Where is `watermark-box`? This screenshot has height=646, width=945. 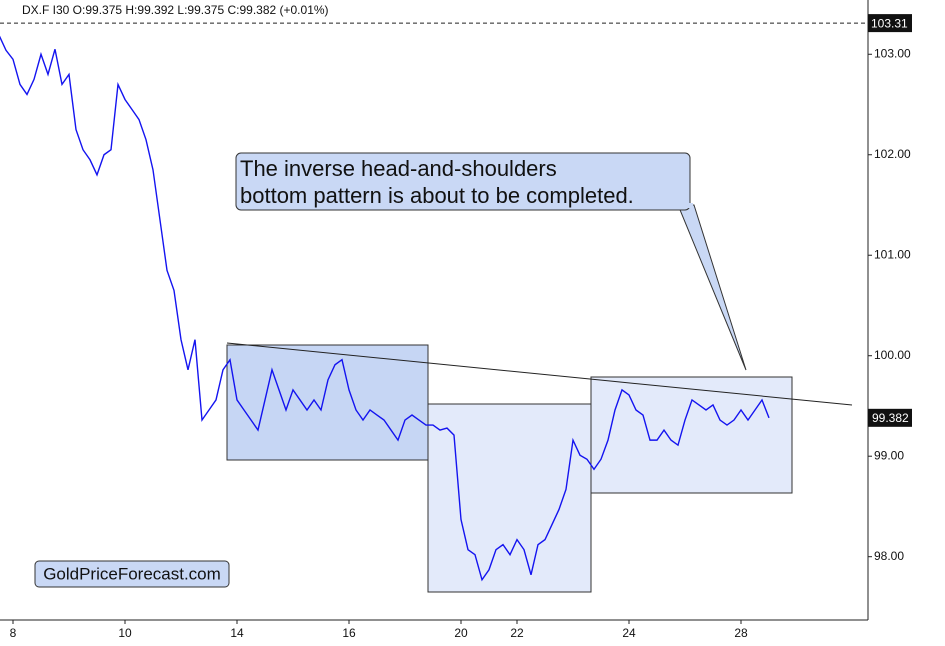
watermark-box is located at coordinates (132, 574).